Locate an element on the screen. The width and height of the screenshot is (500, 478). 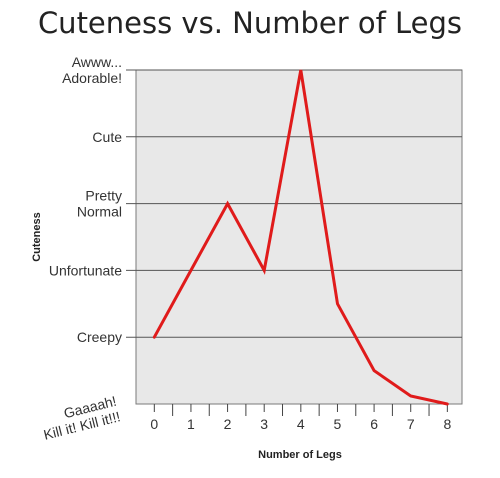
y-tick-label: Unfortunate is located at coordinates (85, 270).